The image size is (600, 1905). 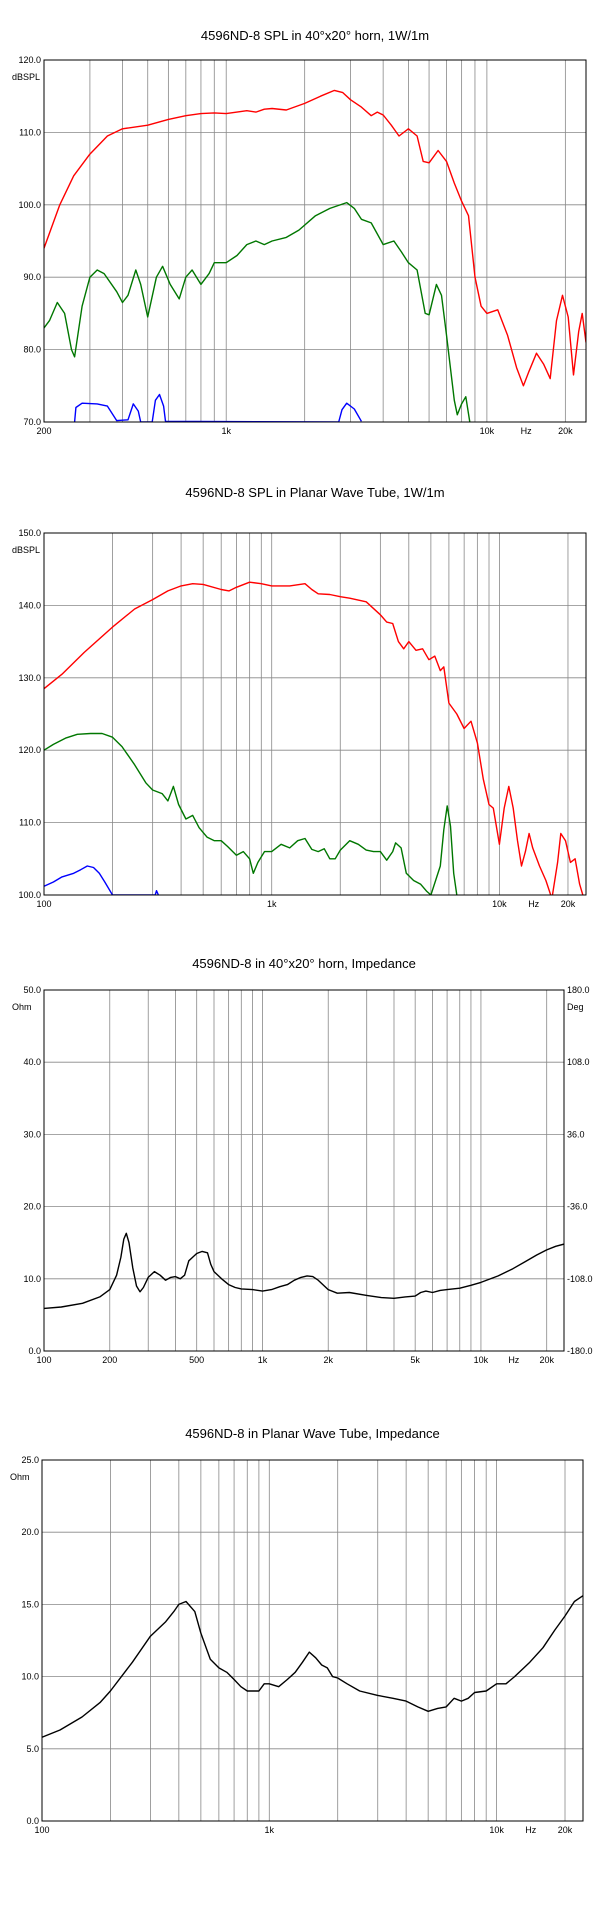 What do you see at coordinates (29, 605) in the screenshot?
I see `y-tick-label: 140.0` at bounding box center [29, 605].